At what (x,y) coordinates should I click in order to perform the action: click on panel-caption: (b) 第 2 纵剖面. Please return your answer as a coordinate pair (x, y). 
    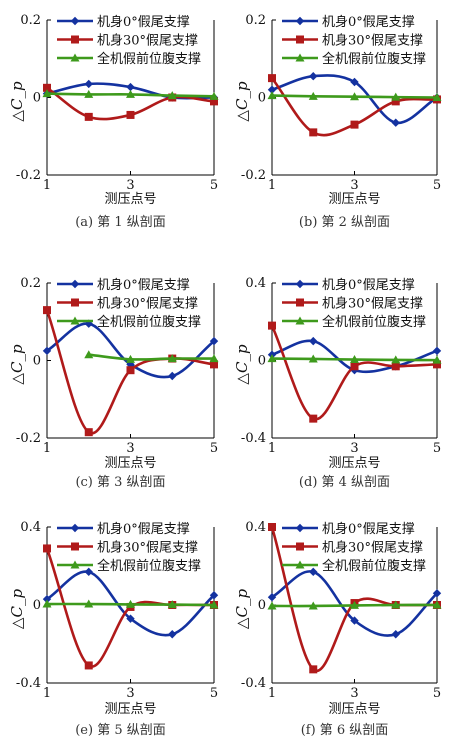
    Looking at the image, I should click on (344, 222).